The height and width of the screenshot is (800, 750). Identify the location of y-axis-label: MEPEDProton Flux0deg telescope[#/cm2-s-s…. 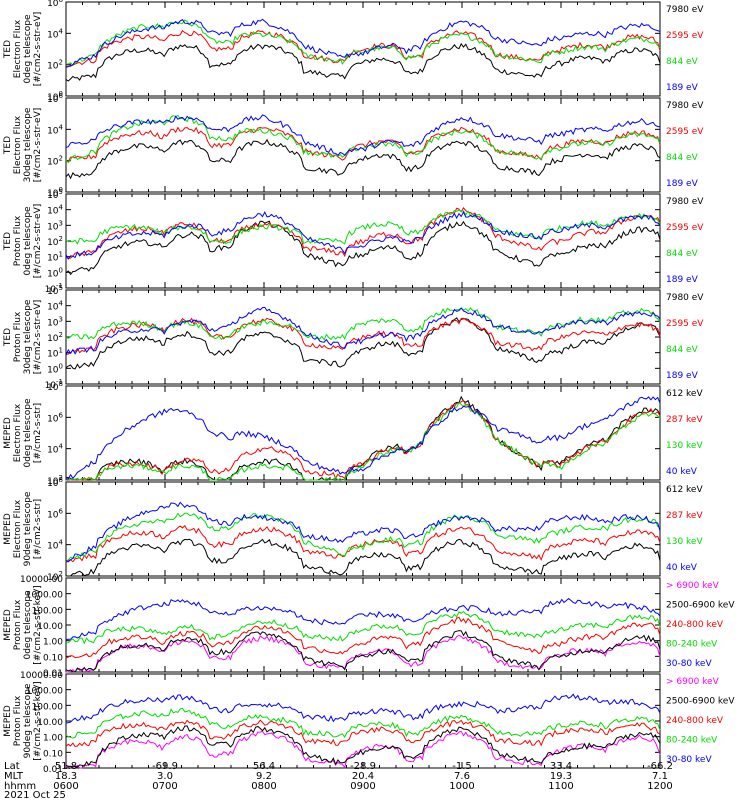
(23, 624).